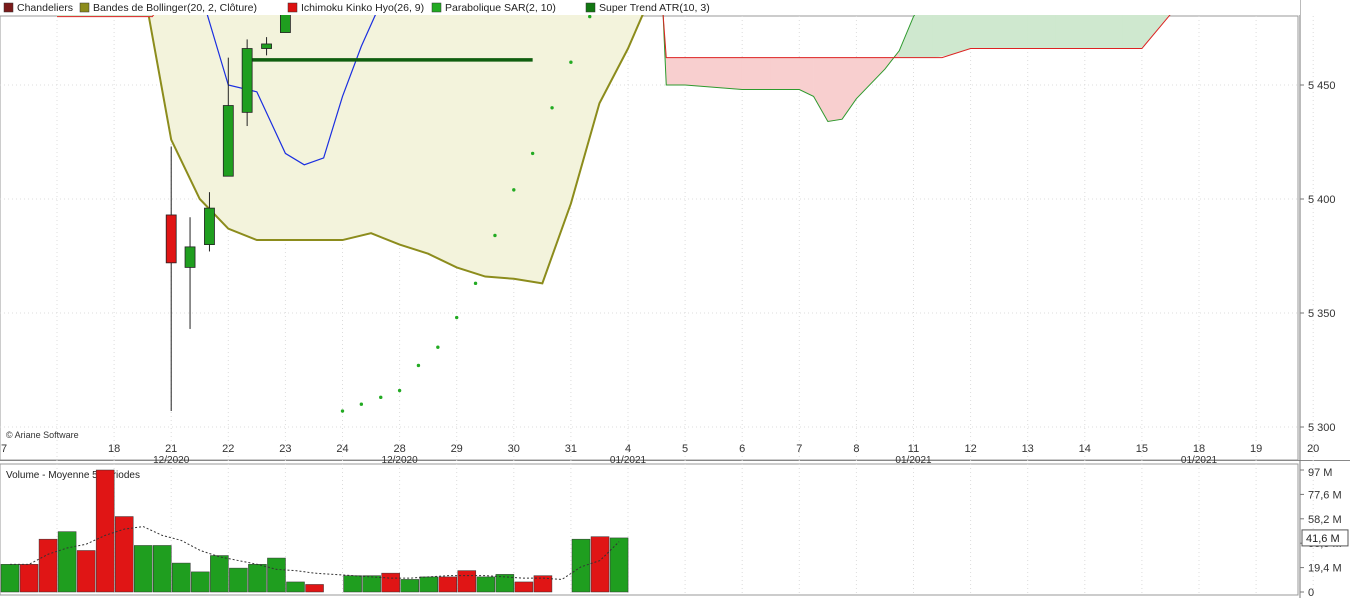 This screenshot has width=1350, height=598. I want to click on volume-tick-label: 19,4 M, so click(1325, 569).